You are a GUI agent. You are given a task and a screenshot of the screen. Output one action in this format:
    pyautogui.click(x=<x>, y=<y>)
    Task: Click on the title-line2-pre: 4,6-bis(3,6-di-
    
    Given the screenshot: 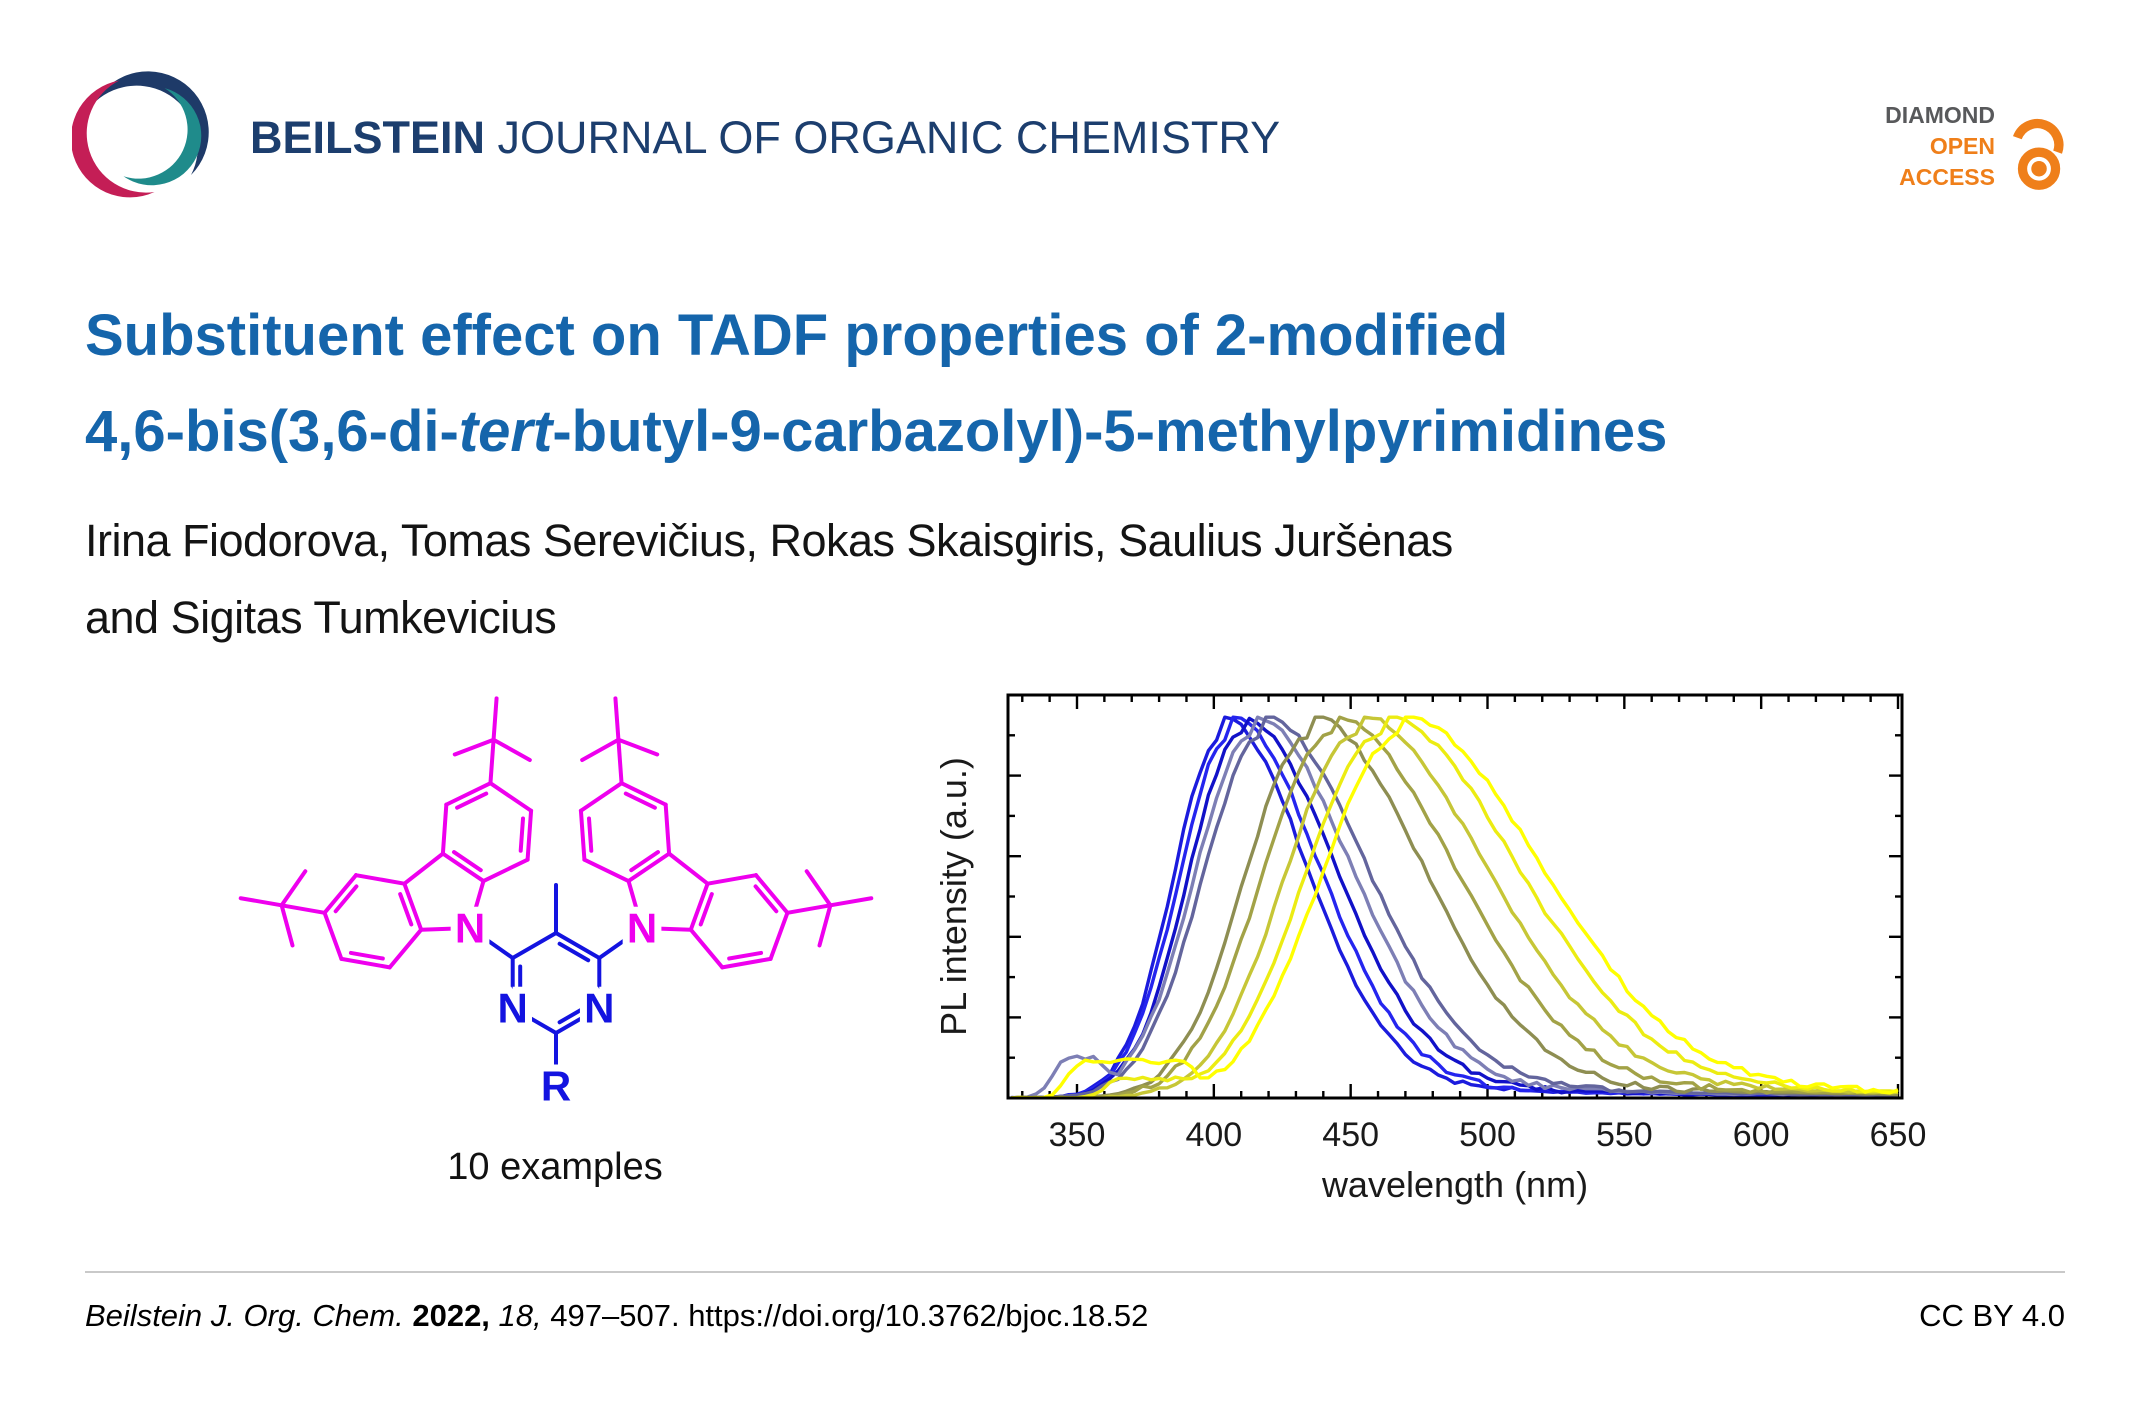 What is the action you would take?
    pyautogui.click(x=272, y=431)
    